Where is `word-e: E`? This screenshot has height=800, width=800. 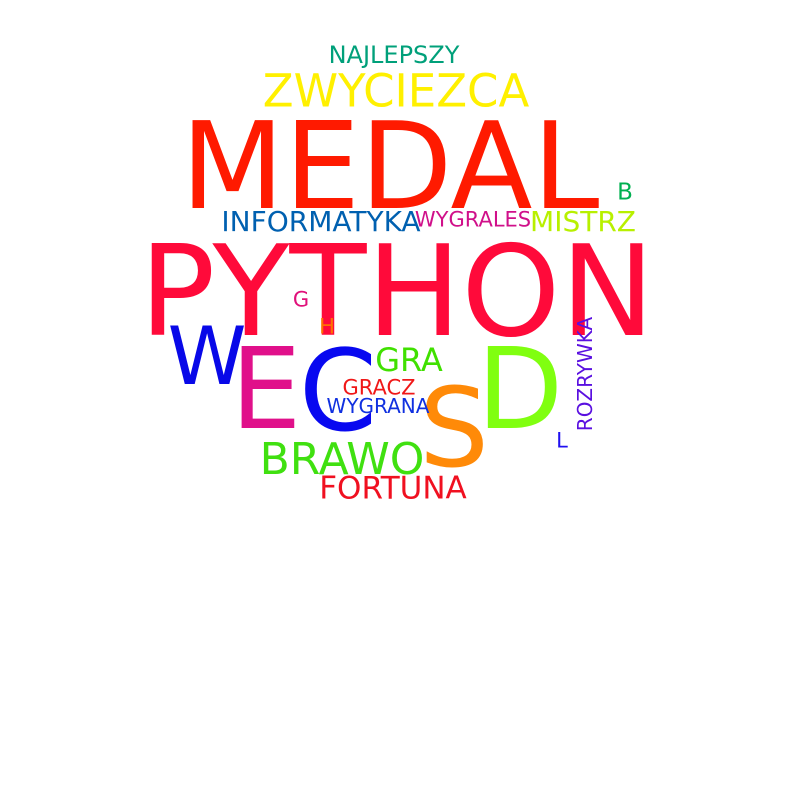
word-e: E is located at coordinates (266, 390).